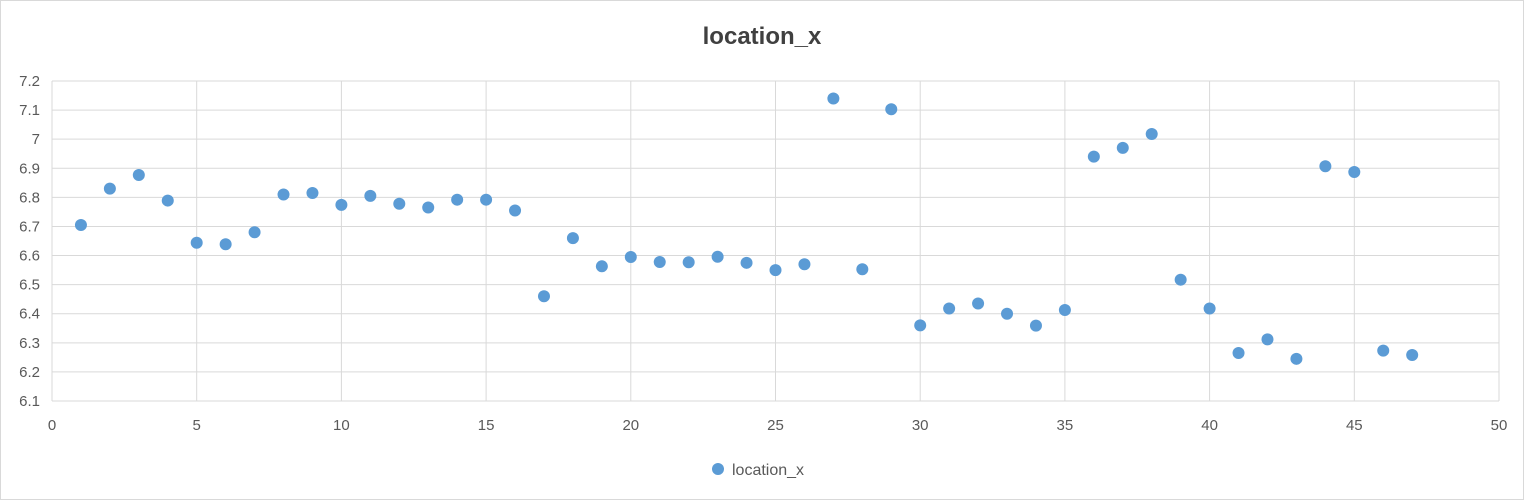  I want to click on y-tick-label: 7, so click(36, 139).